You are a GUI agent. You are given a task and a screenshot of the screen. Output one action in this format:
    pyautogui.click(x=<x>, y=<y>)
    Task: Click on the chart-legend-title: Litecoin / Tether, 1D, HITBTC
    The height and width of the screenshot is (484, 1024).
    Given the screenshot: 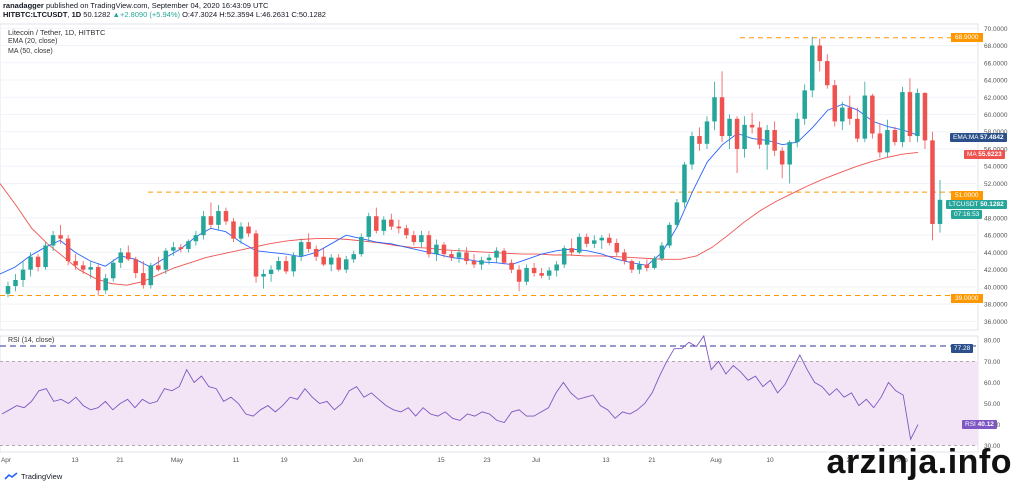 What is the action you would take?
    pyautogui.click(x=57, y=32)
    